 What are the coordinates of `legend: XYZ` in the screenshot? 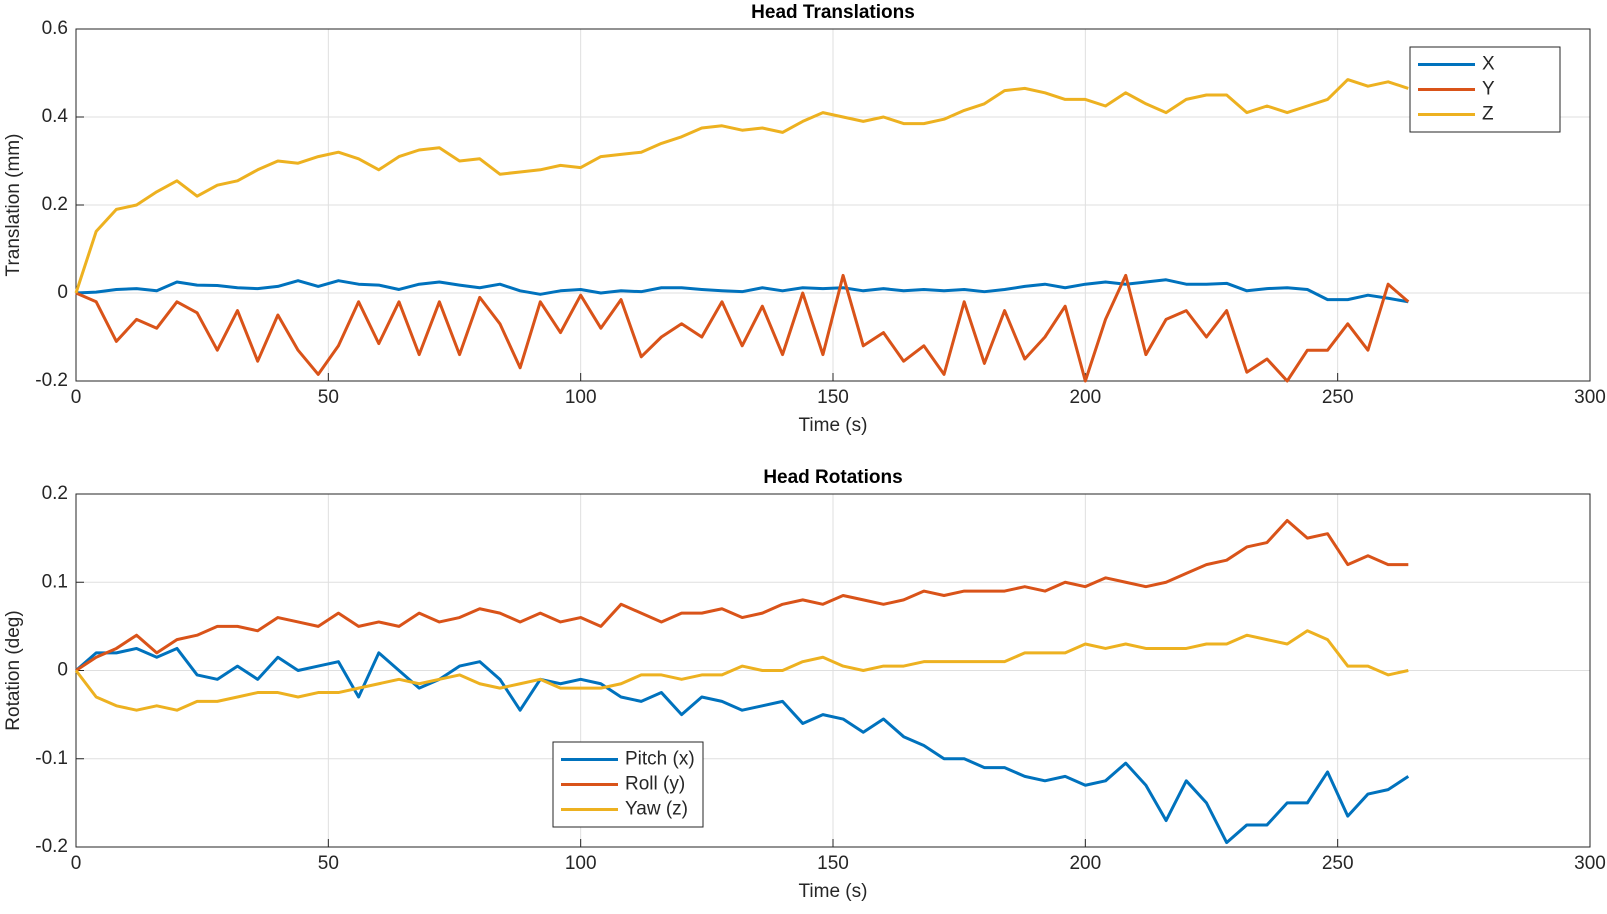 It's located at (1485, 89).